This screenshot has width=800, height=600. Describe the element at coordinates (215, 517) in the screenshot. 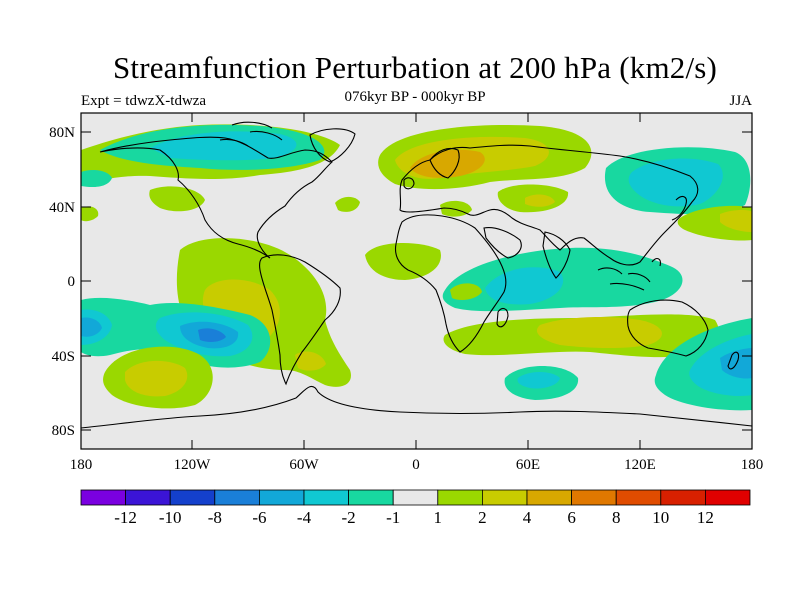

I see `colorbar-label: -8` at that location.